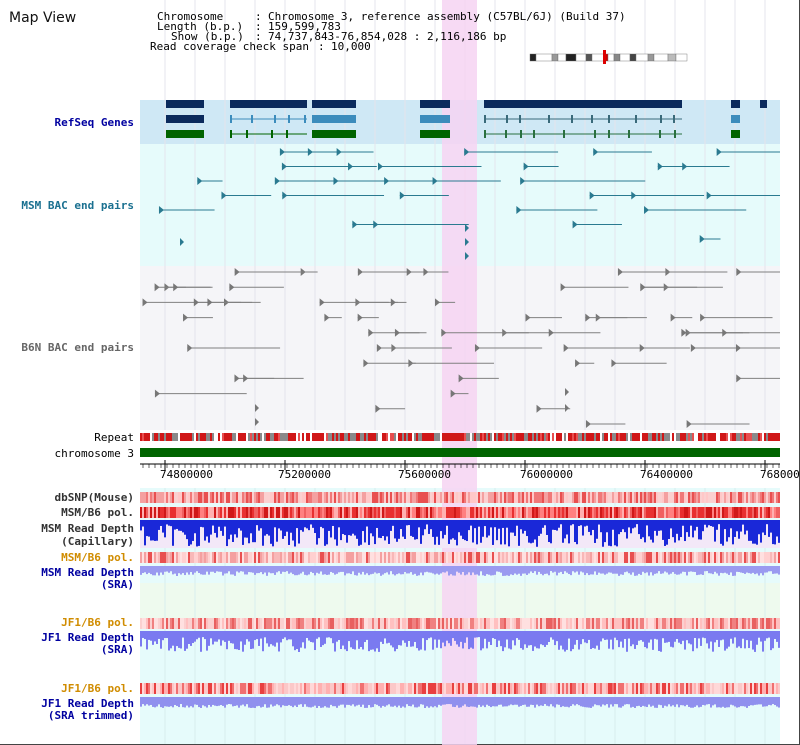 The width and height of the screenshot is (800, 745). What do you see at coordinates (77, 347) in the screenshot?
I see `track-label-b6n-bac: B6N BAC end pairs` at bounding box center [77, 347].